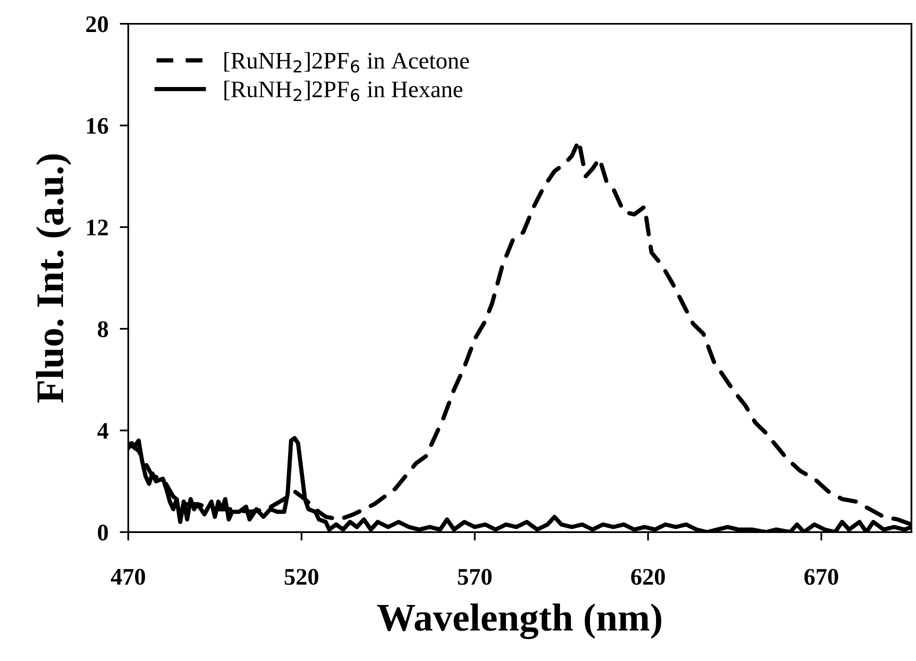 The height and width of the screenshot is (661, 916). I want to click on x-axis-title: Wavelength (nm), so click(519, 622).